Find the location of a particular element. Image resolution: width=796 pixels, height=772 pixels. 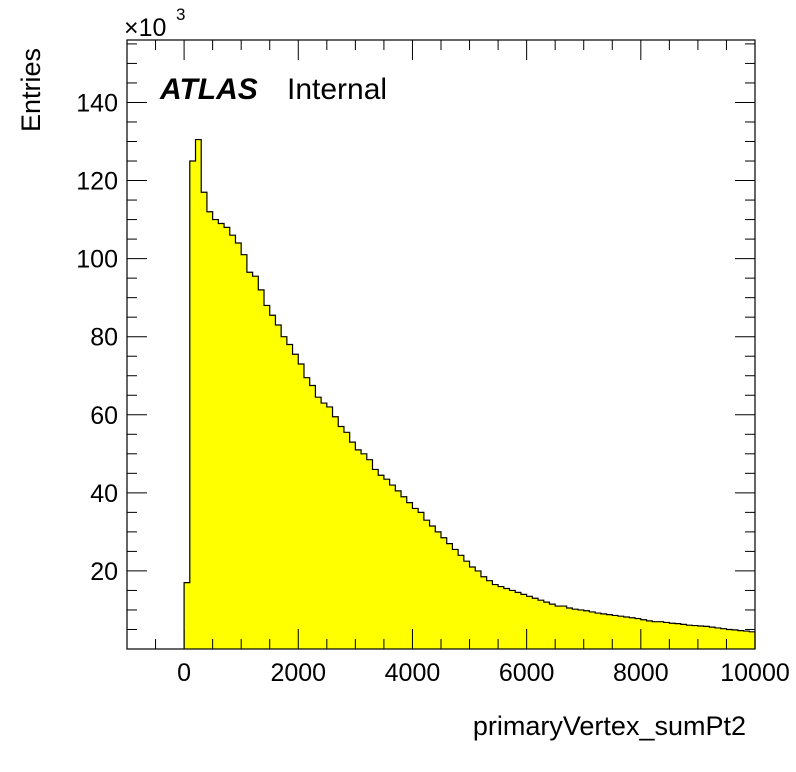

y-axis-multiplier: ×10 is located at coordinates (145, 28).